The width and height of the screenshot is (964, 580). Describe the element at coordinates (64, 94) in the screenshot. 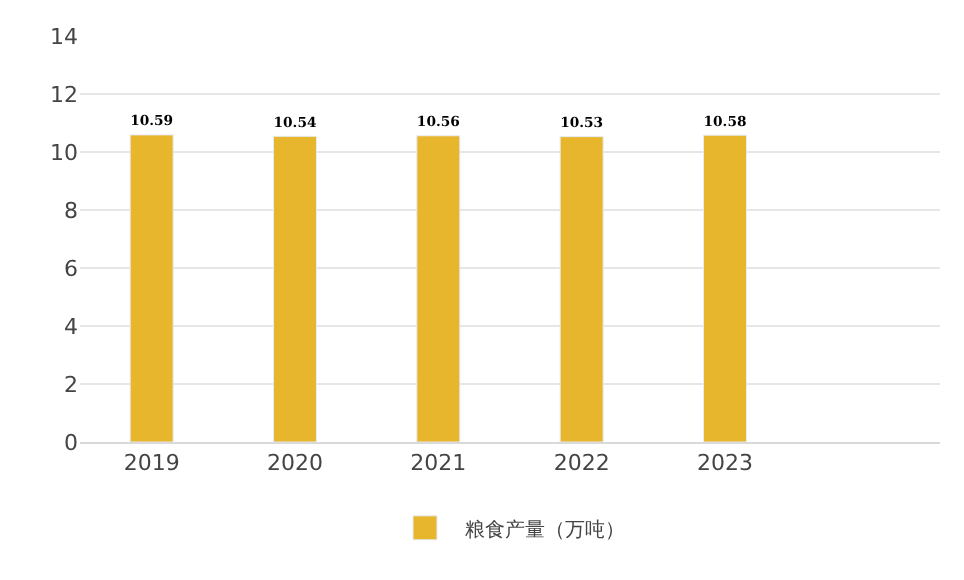

I see `y-tick-label: 12` at that location.